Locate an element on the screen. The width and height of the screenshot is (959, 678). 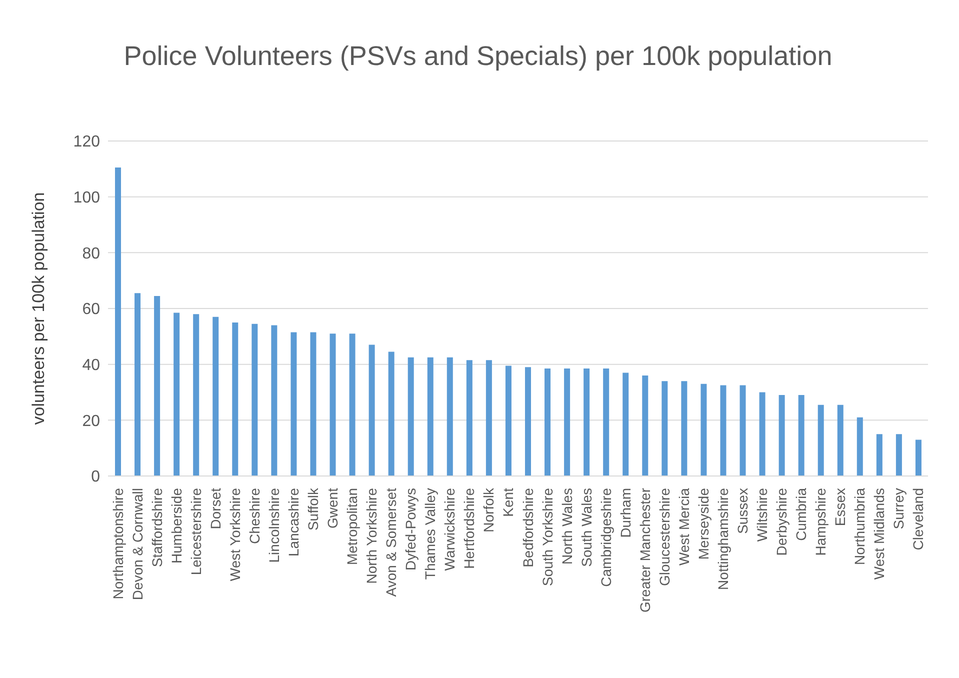
x-tick-label: Warwickshire is located at coordinates (450, 529).